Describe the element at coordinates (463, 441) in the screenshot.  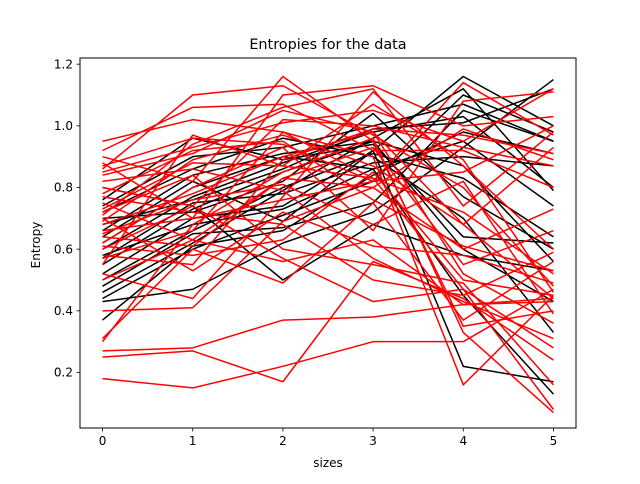
I see `x-tick-label: 4` at that location.